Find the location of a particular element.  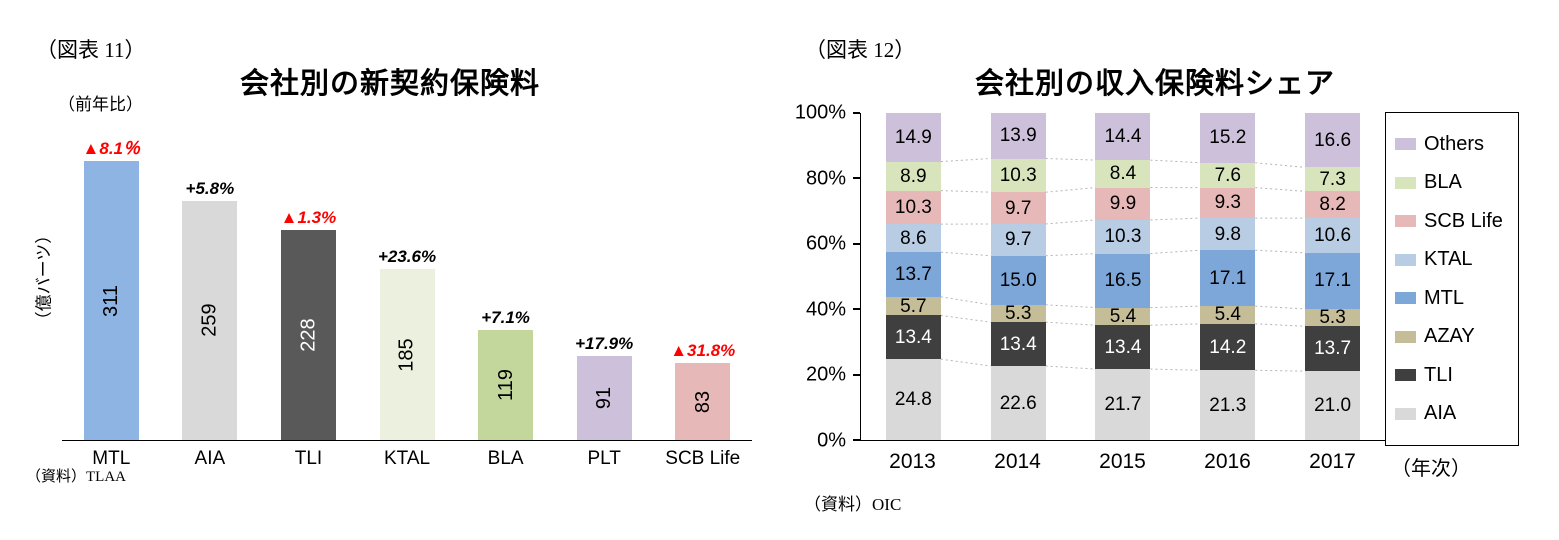

legend-label: Others is located at coordinates (1454, 143).